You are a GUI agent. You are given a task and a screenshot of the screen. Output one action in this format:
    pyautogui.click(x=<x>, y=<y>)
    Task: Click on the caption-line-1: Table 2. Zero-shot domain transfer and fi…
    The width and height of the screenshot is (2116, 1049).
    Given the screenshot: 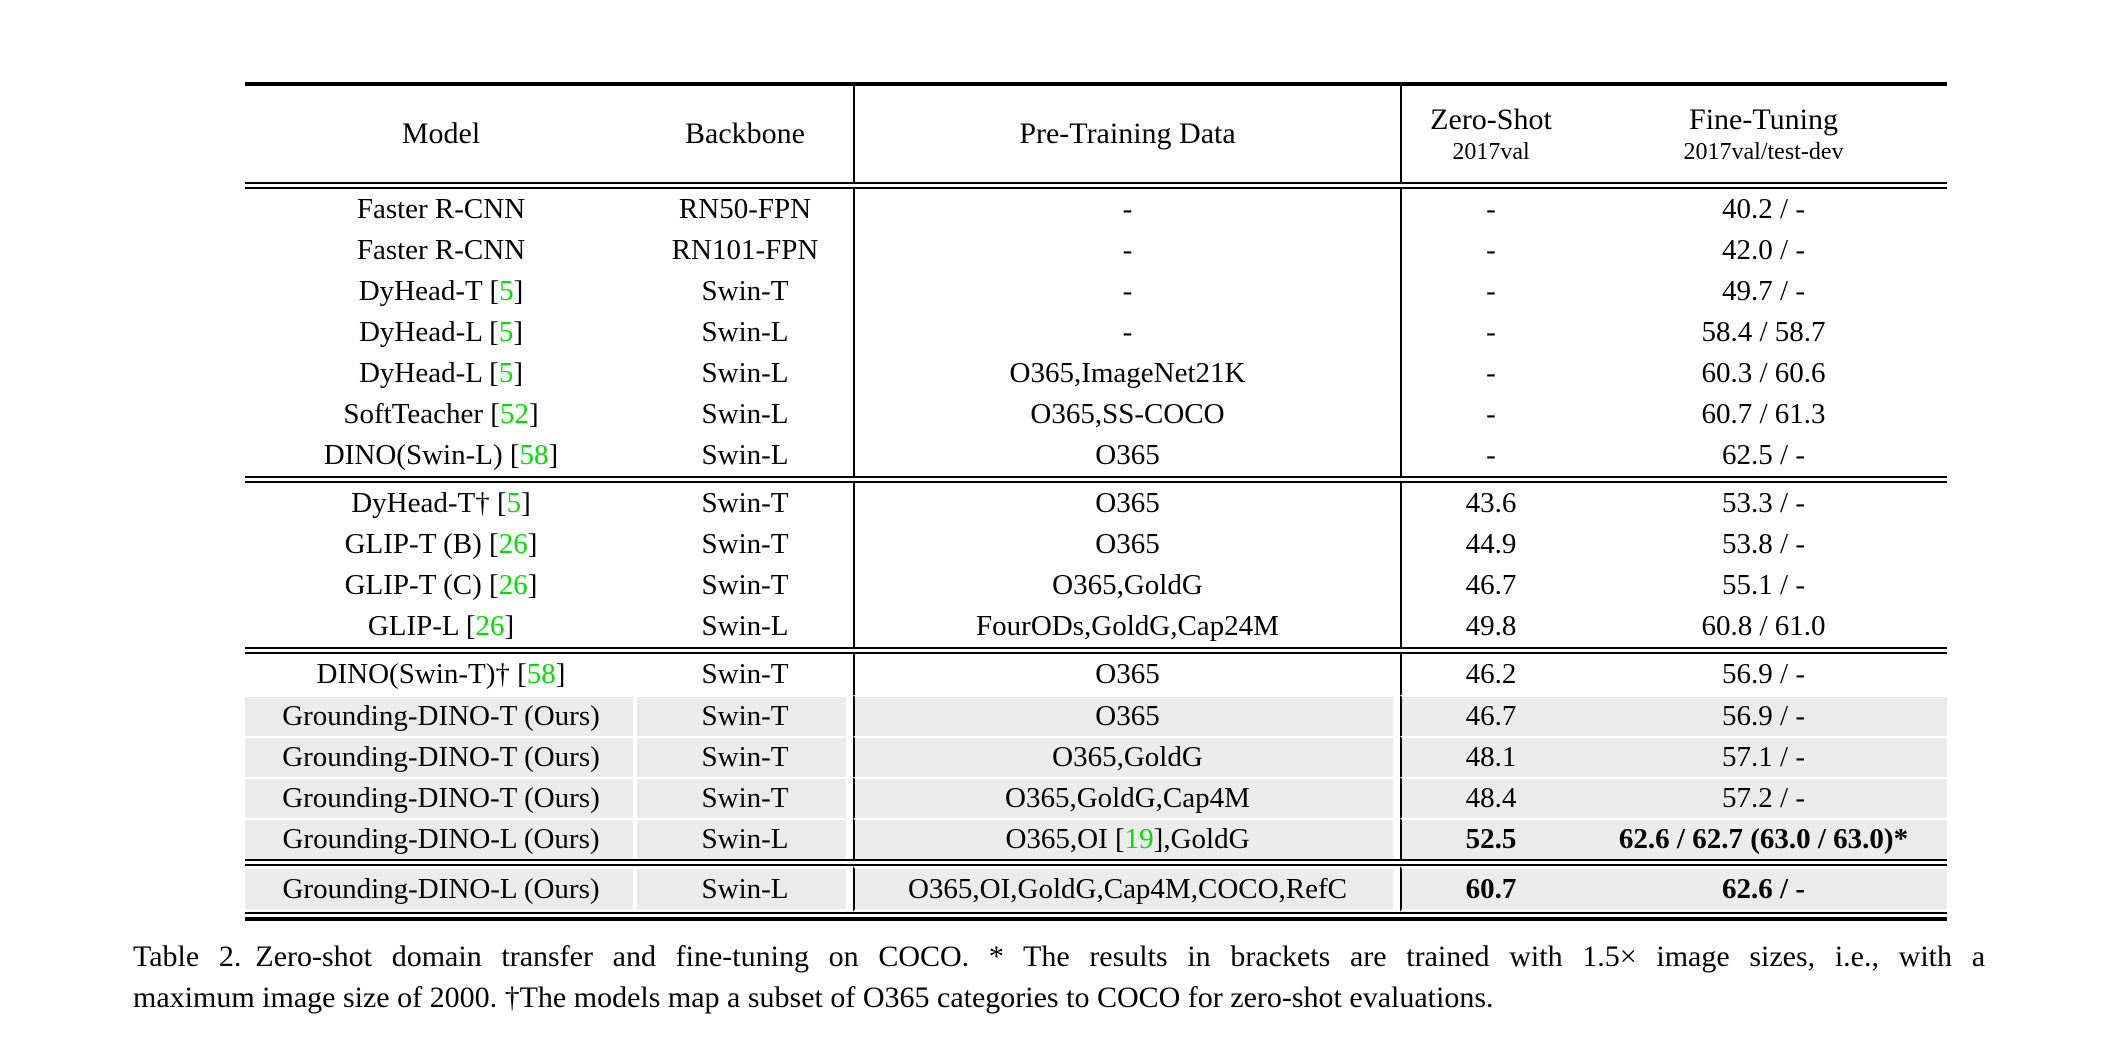 What is the action you would take?
    pyautogui.click(x=1059, y=956)
    